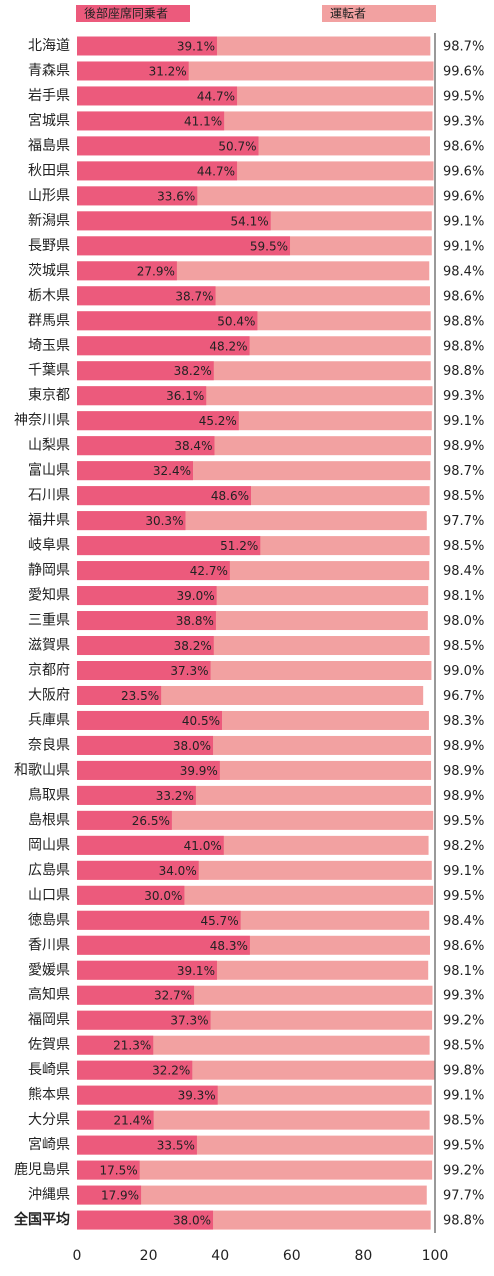  What do you see at coordinates (49, 1045) in the screenshot?
I see `category-label: 佐賀県` at bounding box center [49, 1045].